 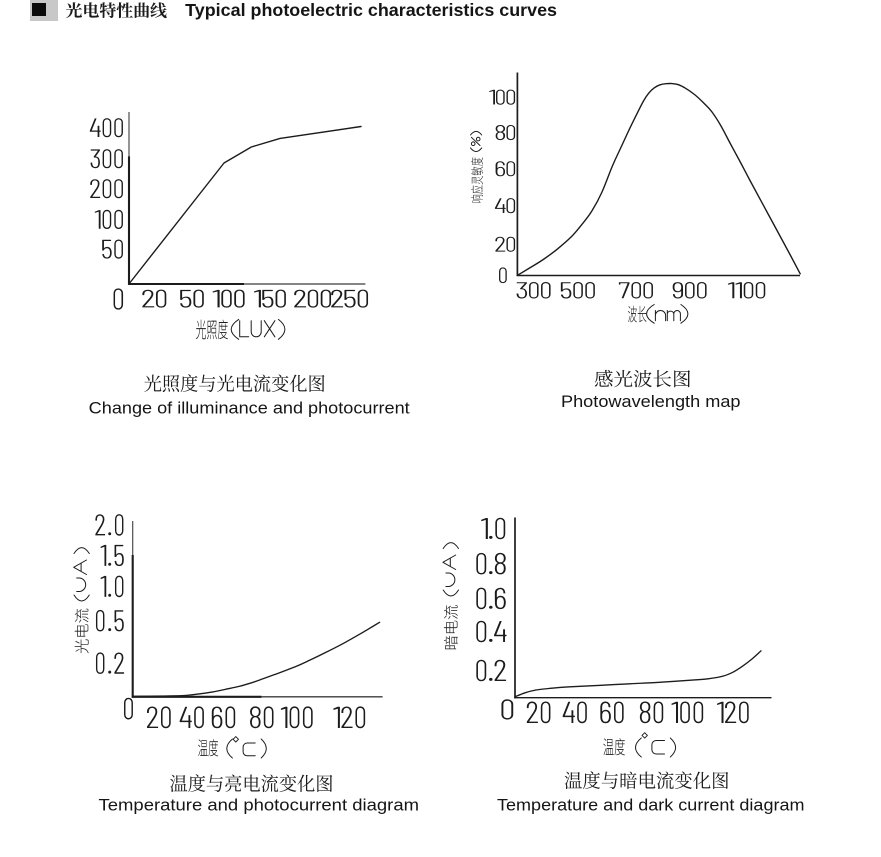 I want to click on svg-text:Temperature and dark current d: Temperature and dark current diagram, so click(x=651, y=805).